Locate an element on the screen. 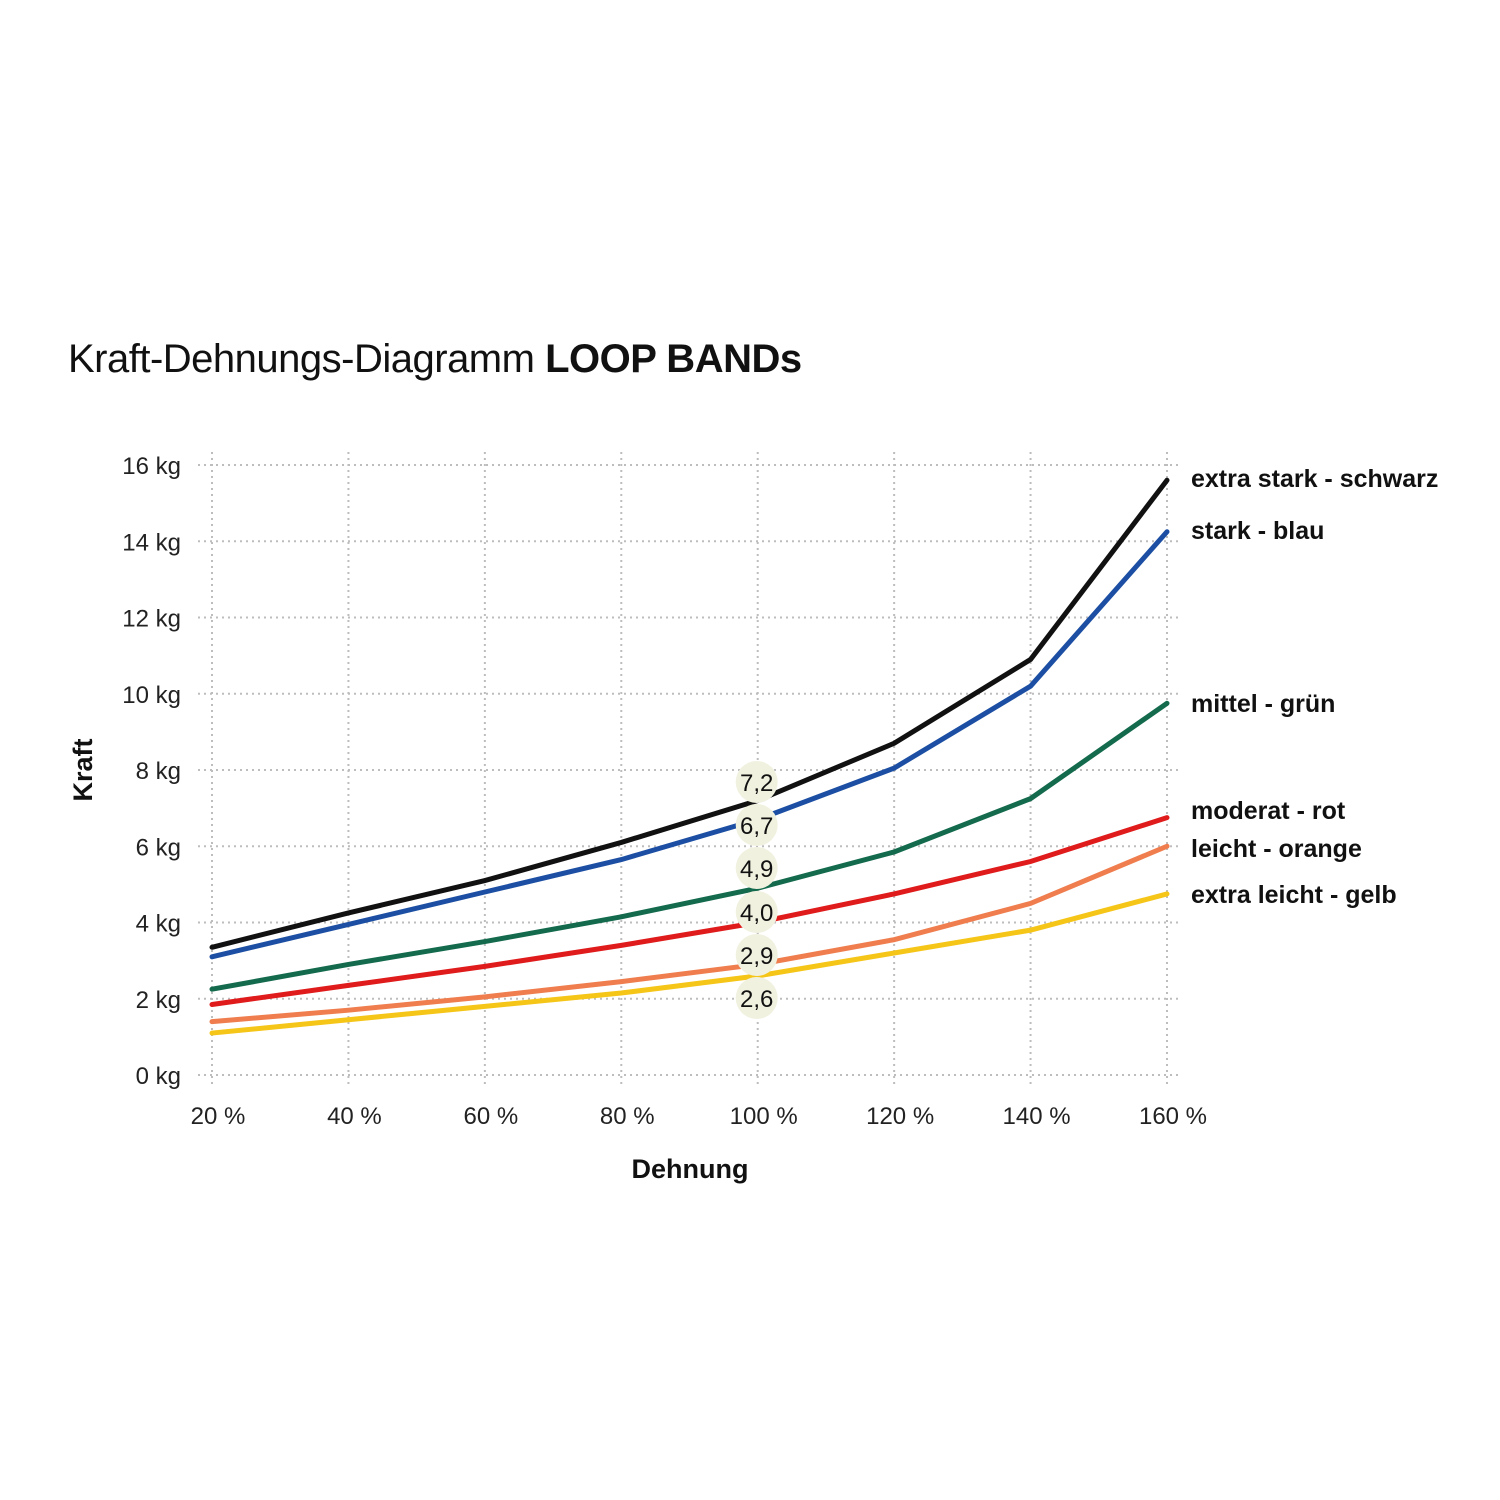  value-label: 6,7 is located at coordinates (756, 826).